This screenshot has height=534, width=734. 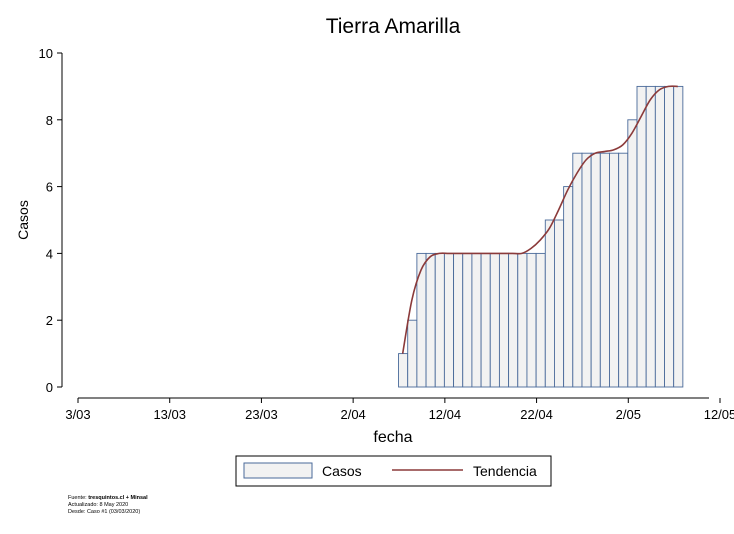 What do you see at coordinates (78, 498) in the screenshot?
I see `footer-source-prefix: Fuente:` at bounding box center [78, 498].